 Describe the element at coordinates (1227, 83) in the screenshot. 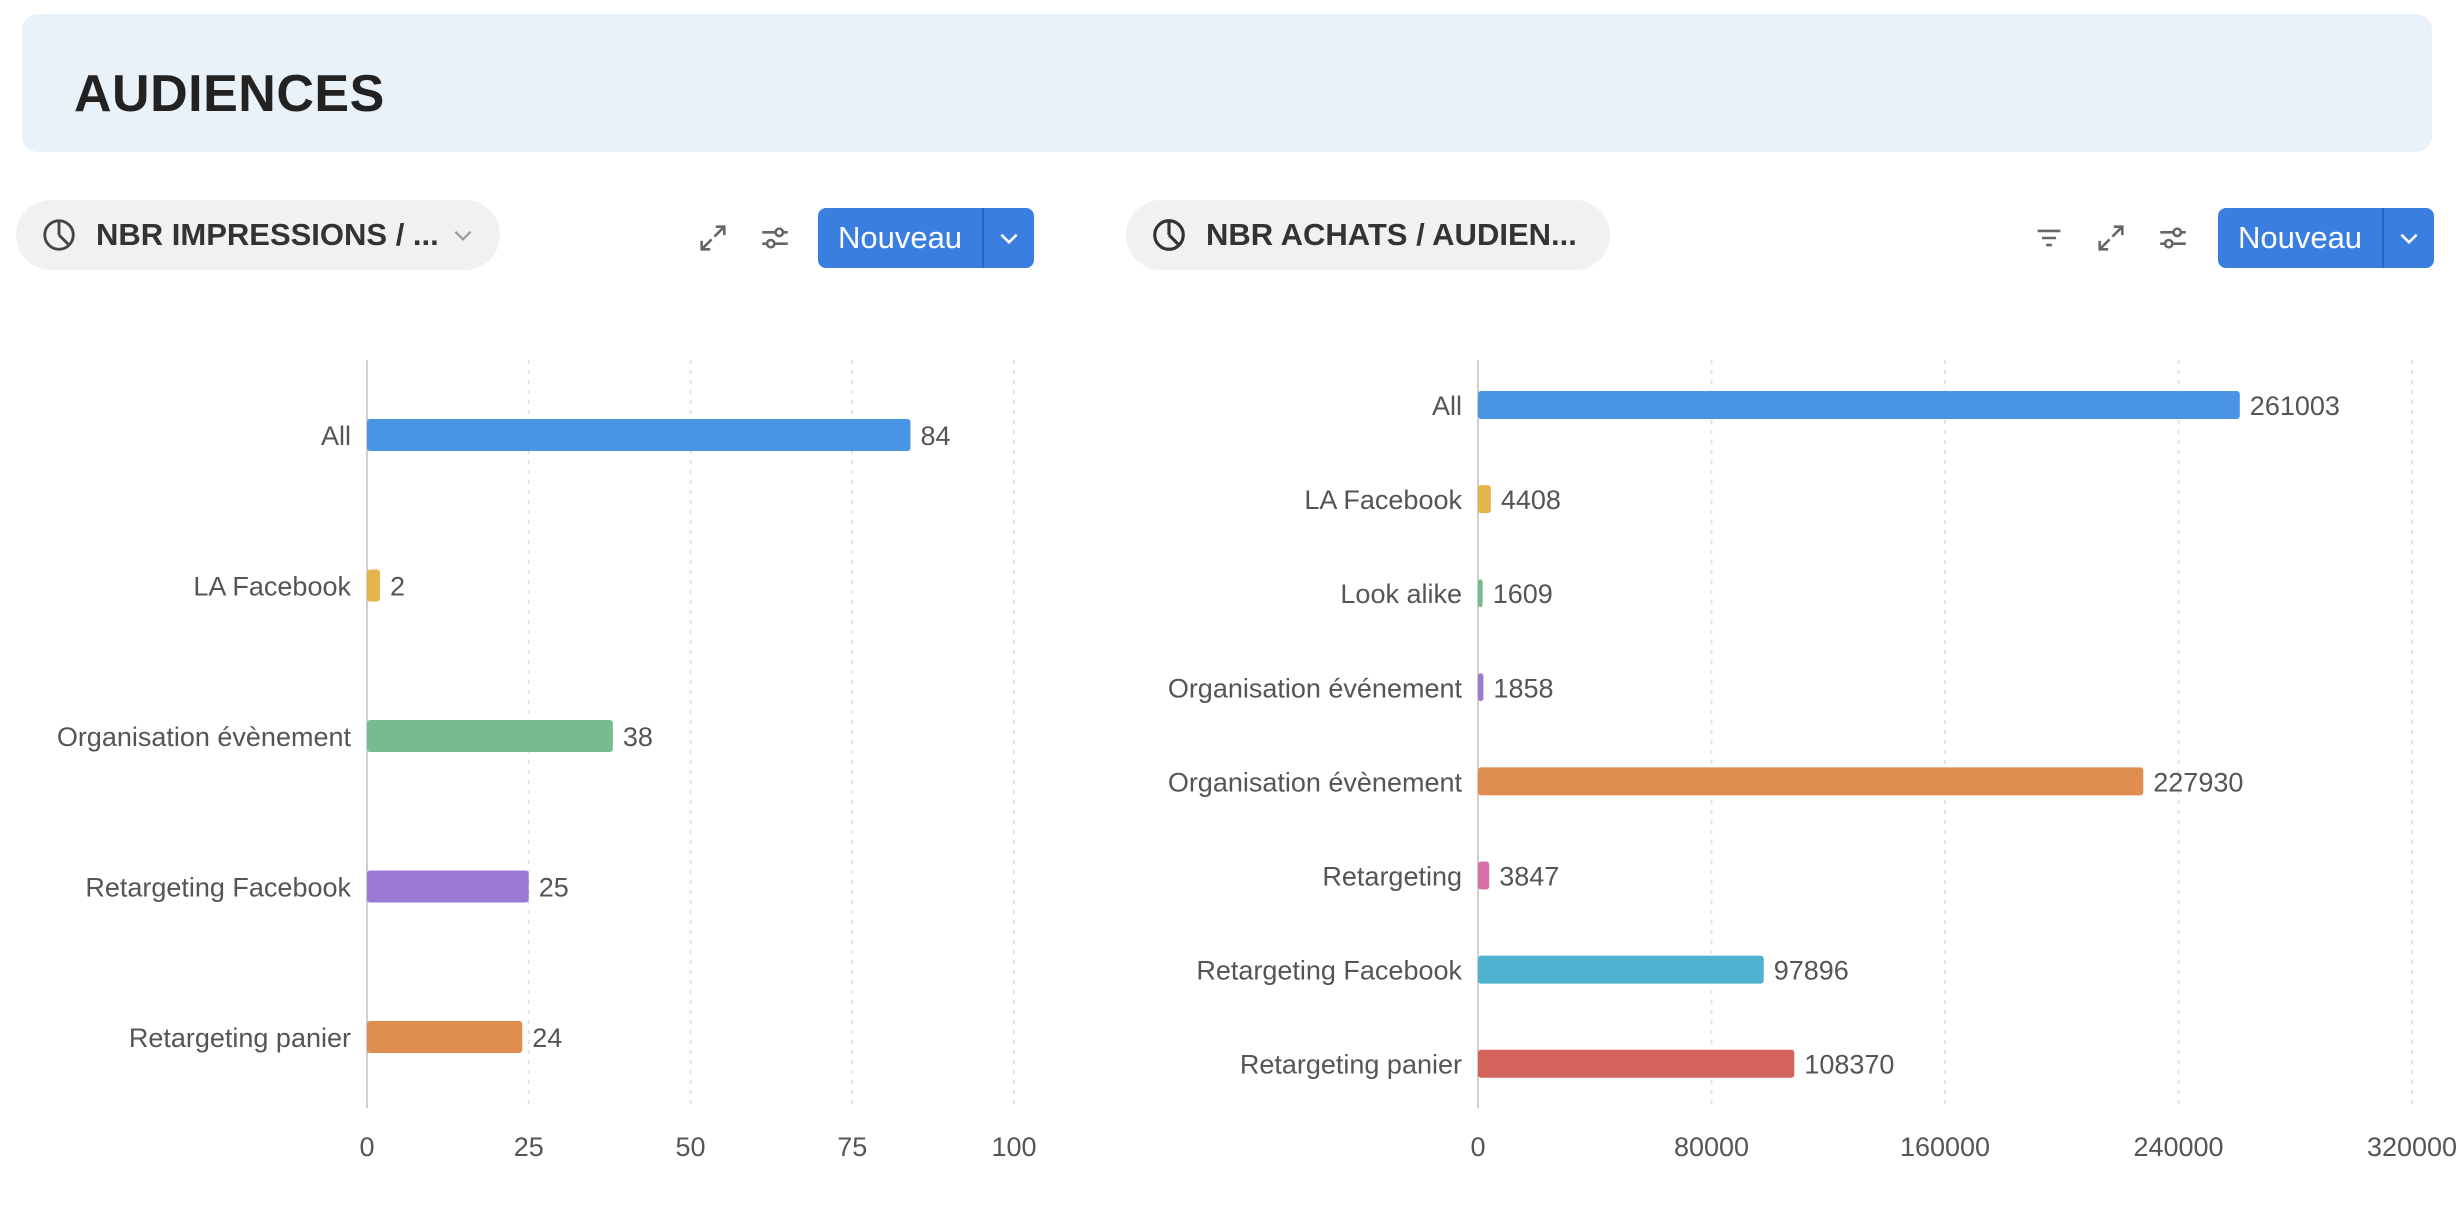

I see `page-header: AUDIENCES` at that location.